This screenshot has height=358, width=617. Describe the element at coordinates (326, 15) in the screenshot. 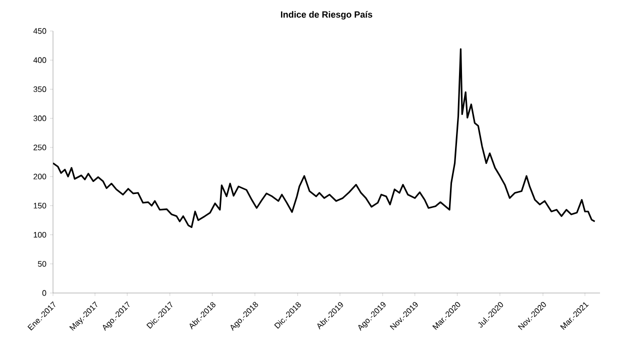

I see `chart-title: Indice de Riesgo País` at that location.